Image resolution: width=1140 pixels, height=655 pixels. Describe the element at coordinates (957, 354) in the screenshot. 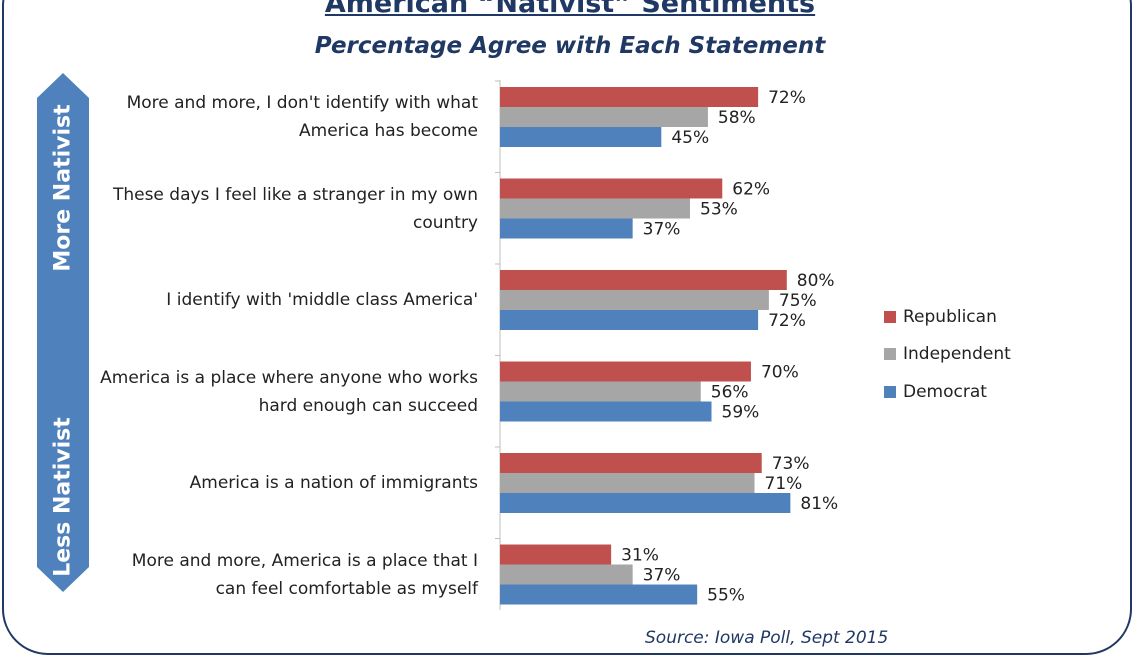

I see `legend-label: Independent` at that location.